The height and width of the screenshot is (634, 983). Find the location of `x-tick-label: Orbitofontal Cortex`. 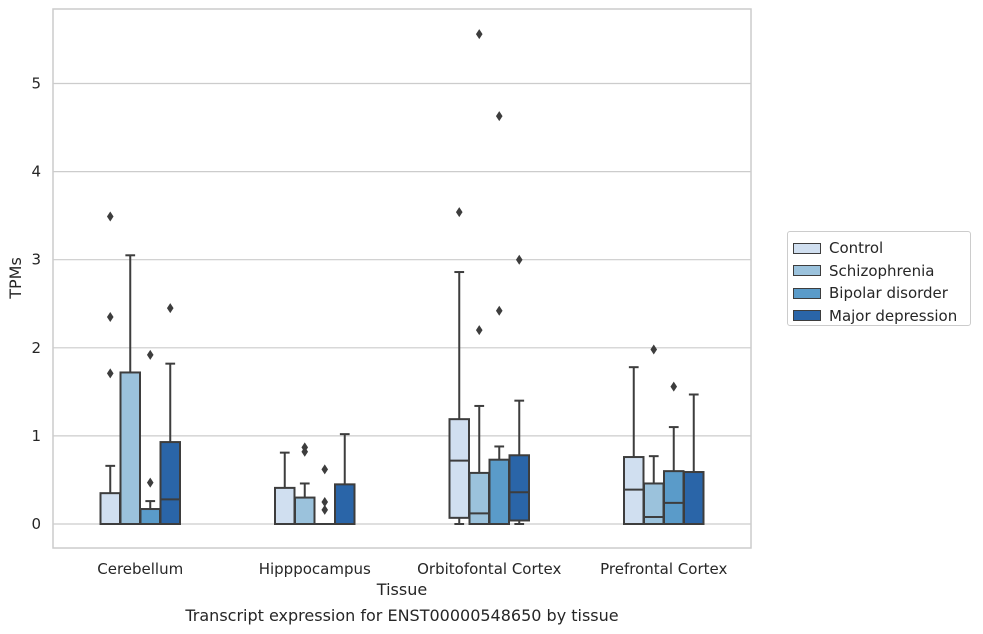

x-tick-label: Orbitofontal Cortex is located at coordinates (489, 569).